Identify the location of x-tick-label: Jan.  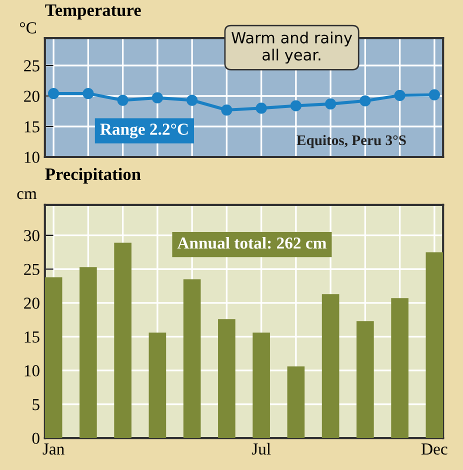
(53, 449).